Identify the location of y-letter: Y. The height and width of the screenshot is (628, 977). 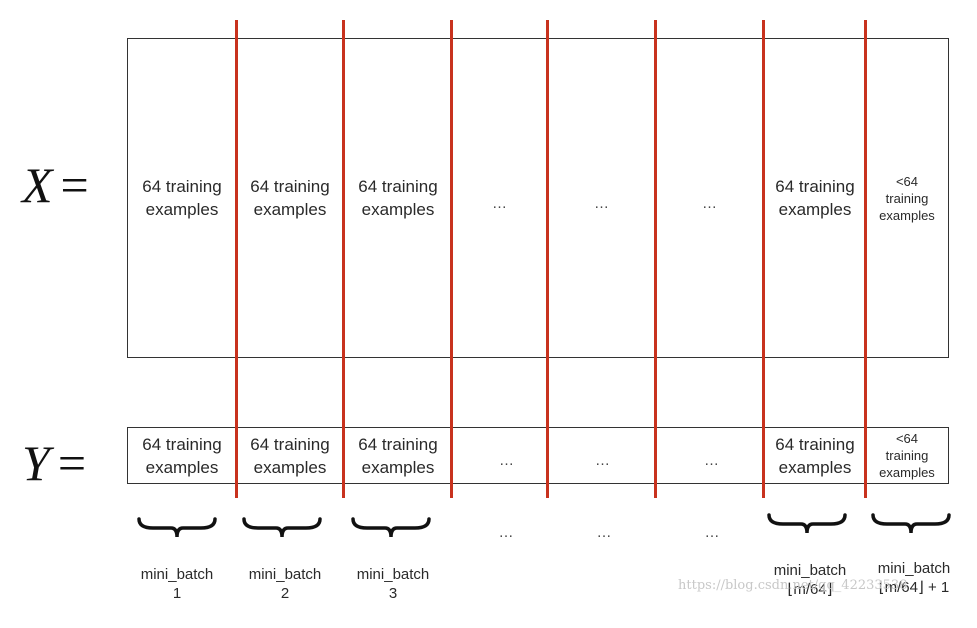
(36, 463).